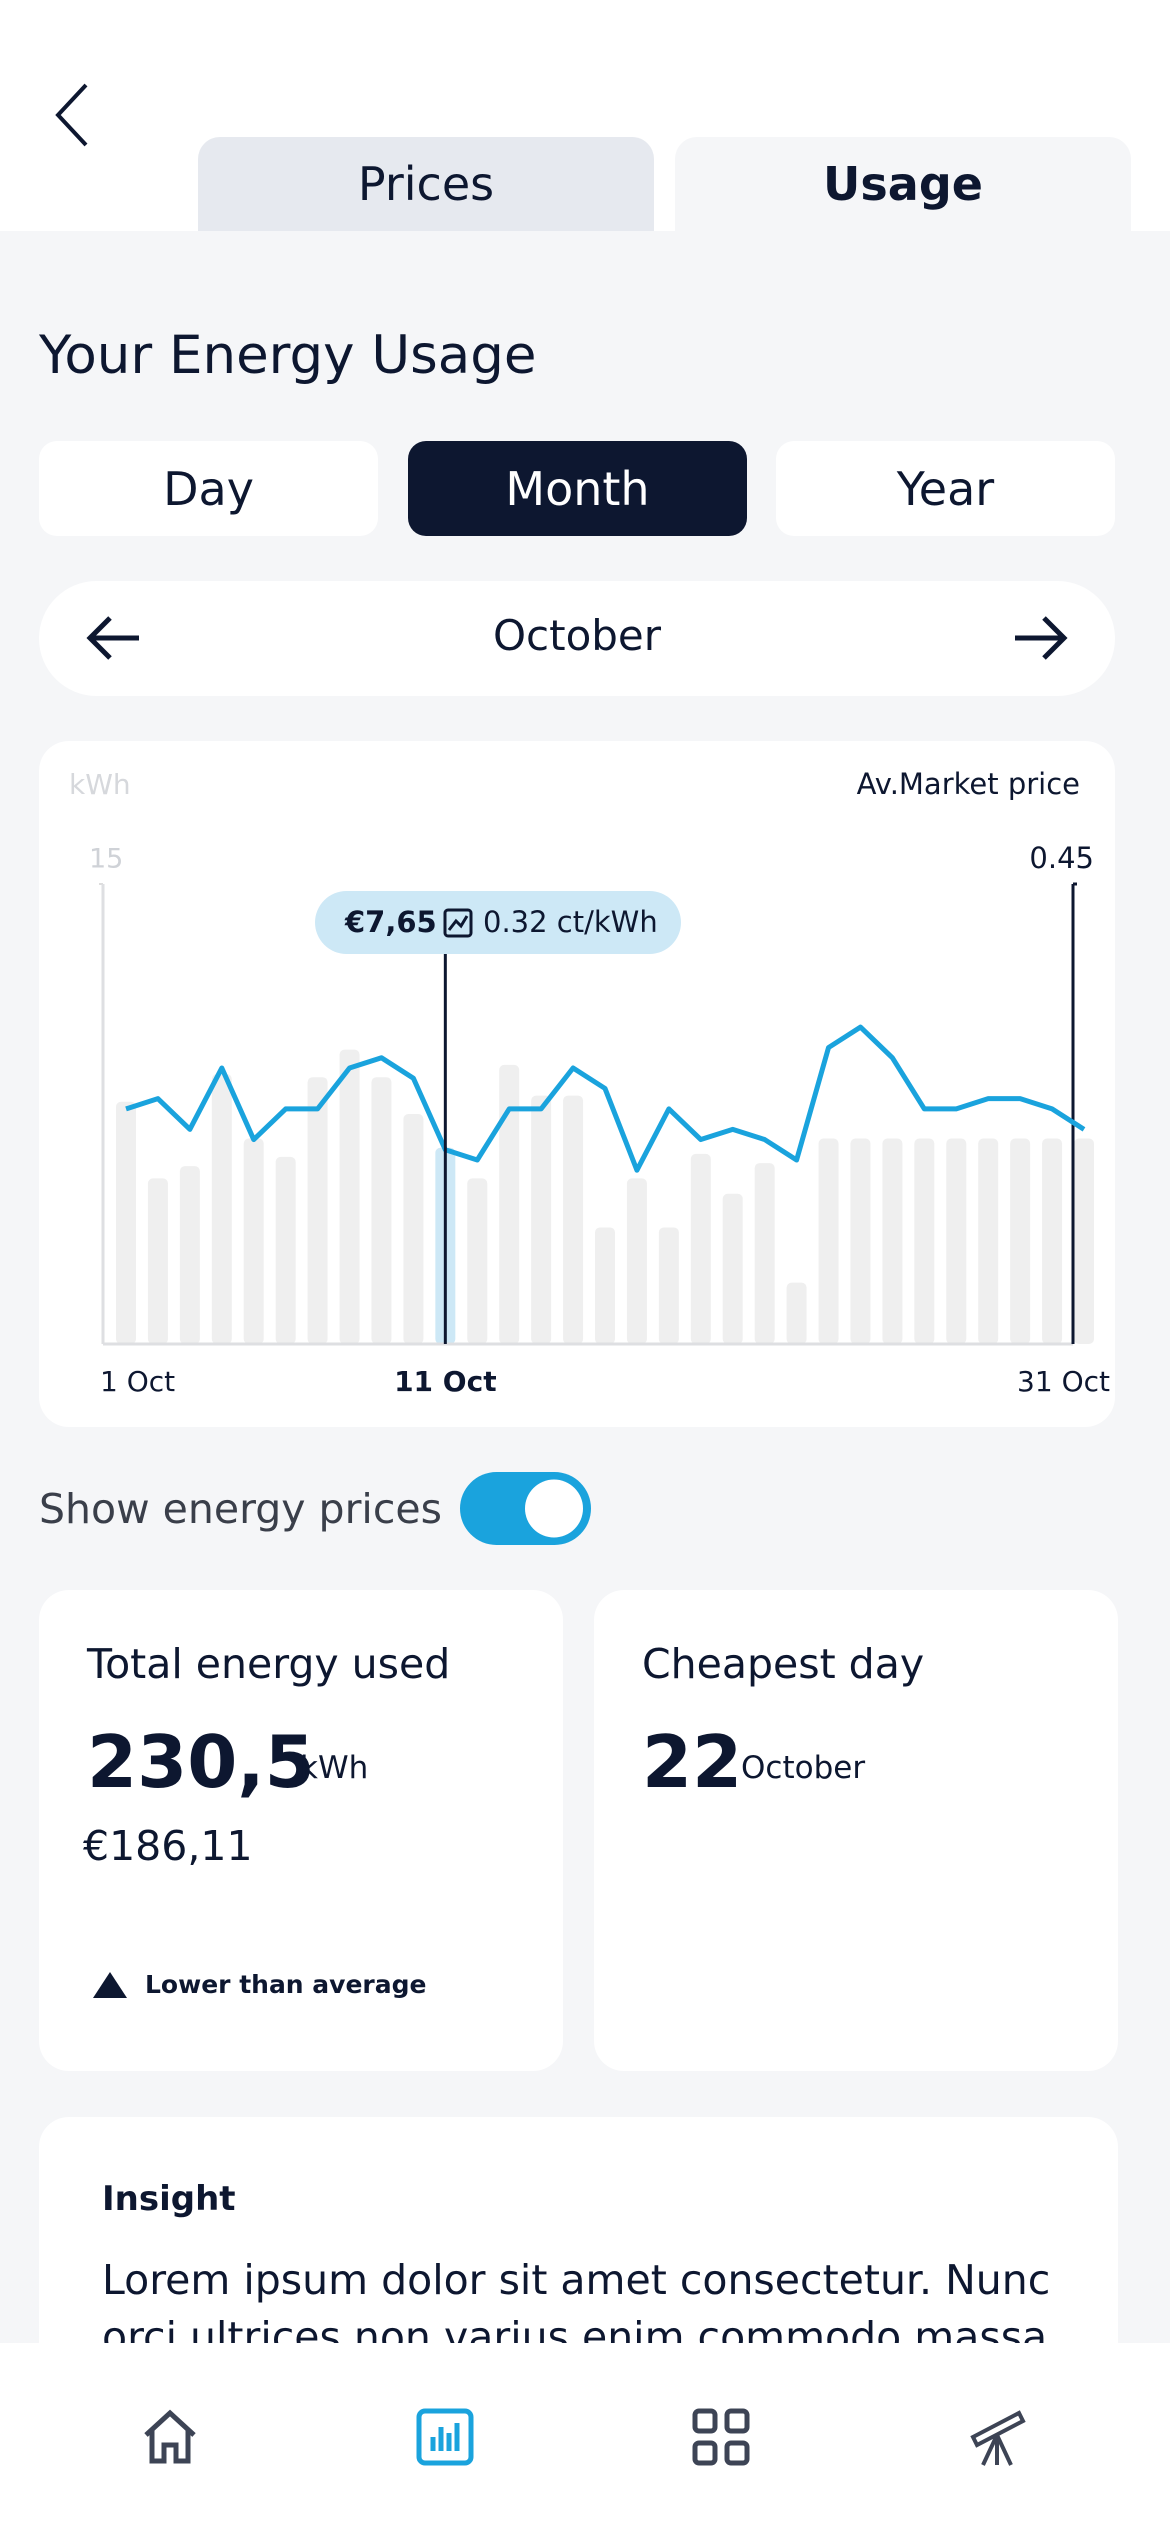 Image resolution: width=1170 pixels, height=2532 pixels. Describe the element at coordinates (168, 1846) in the screenshot. I see `card-cost: €186,11` at that location.